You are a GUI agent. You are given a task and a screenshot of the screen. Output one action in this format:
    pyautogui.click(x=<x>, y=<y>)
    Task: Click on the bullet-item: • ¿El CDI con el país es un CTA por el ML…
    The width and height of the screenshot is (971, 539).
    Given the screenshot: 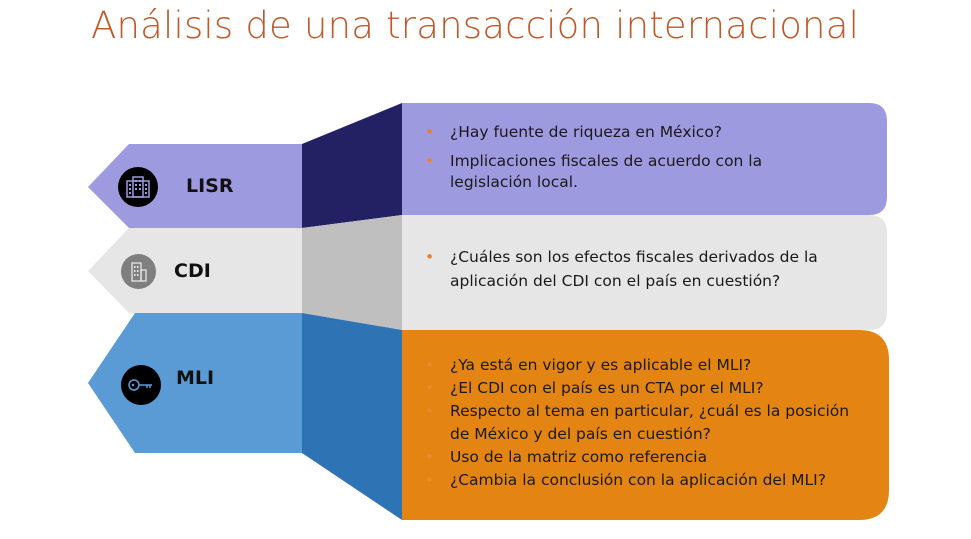 What is the action you would take?
    pyautogui.click(x=637, y=388)
    